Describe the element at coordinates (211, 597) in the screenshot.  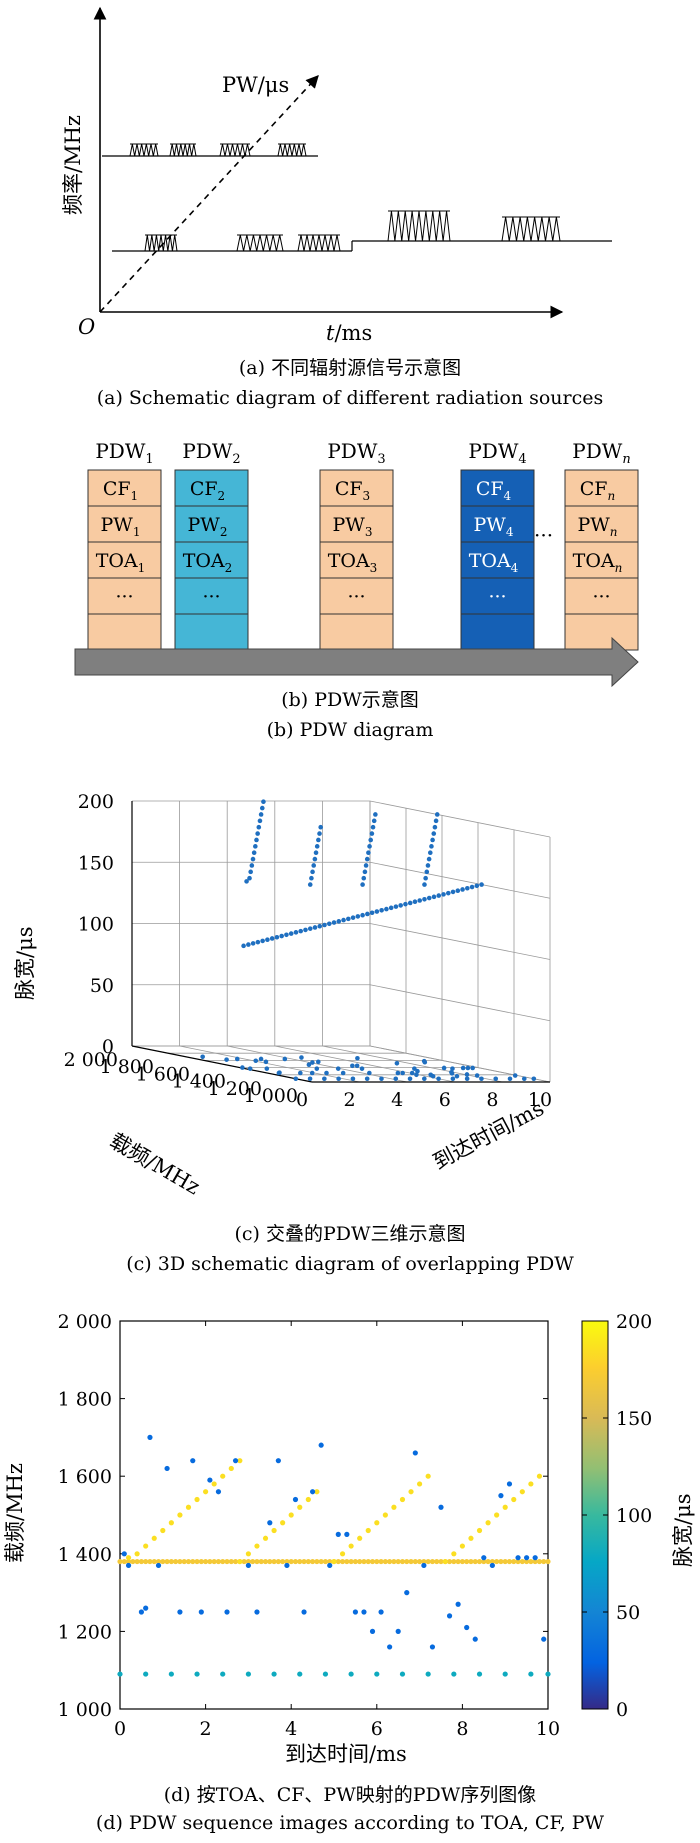
I see `pdw-field: ···` at that location.